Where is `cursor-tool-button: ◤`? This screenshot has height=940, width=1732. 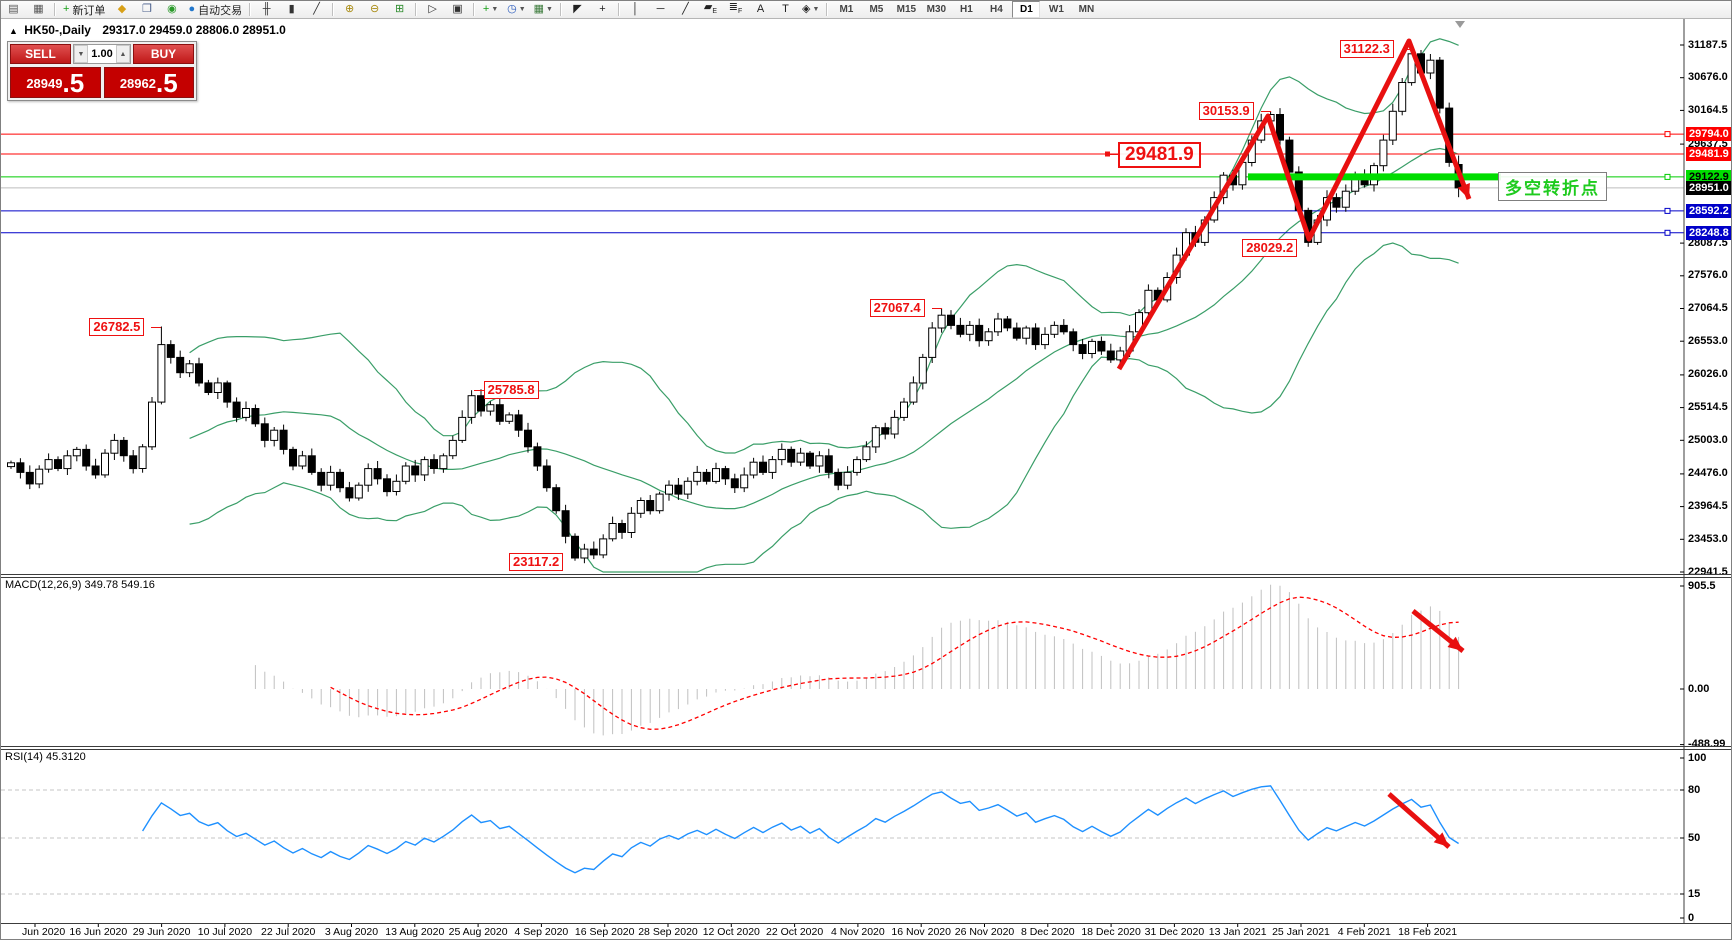 cursor-tool-button: ◤ is located at coordinates (577, 9).